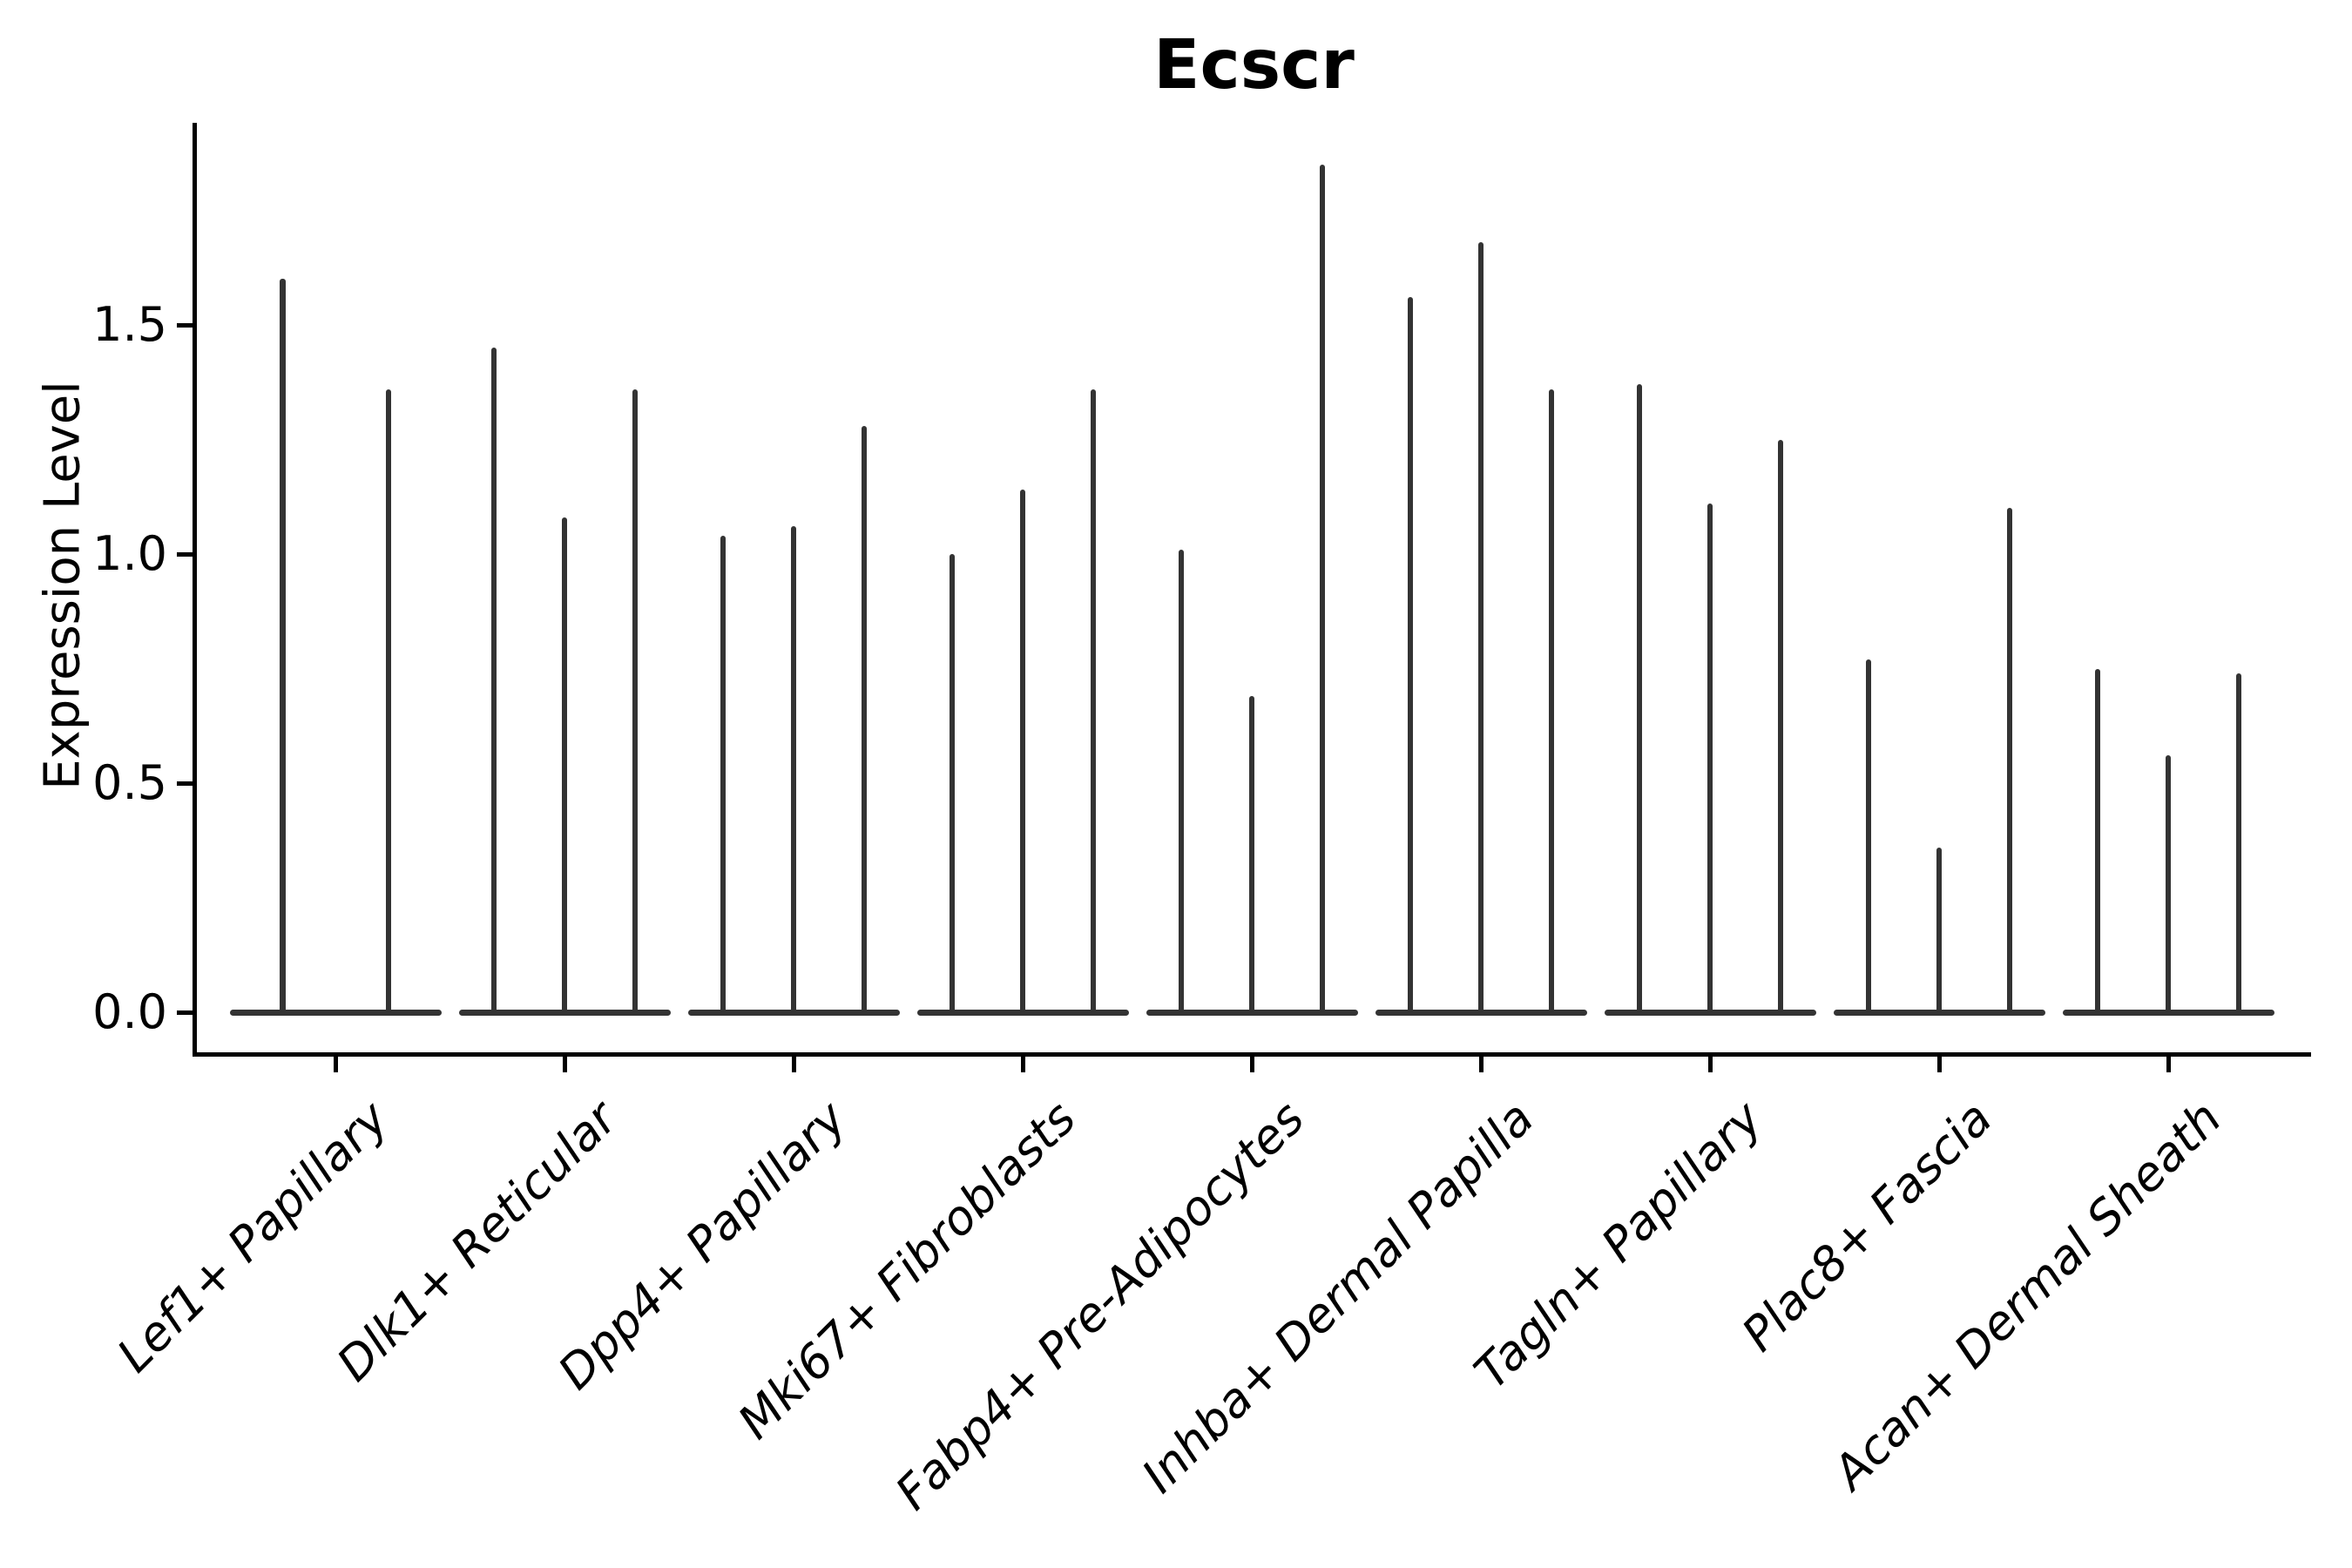 The height and width of the screenshot is (1568, 2352). I want to click on y-tick-label: 0.0, so click(129, 1012).